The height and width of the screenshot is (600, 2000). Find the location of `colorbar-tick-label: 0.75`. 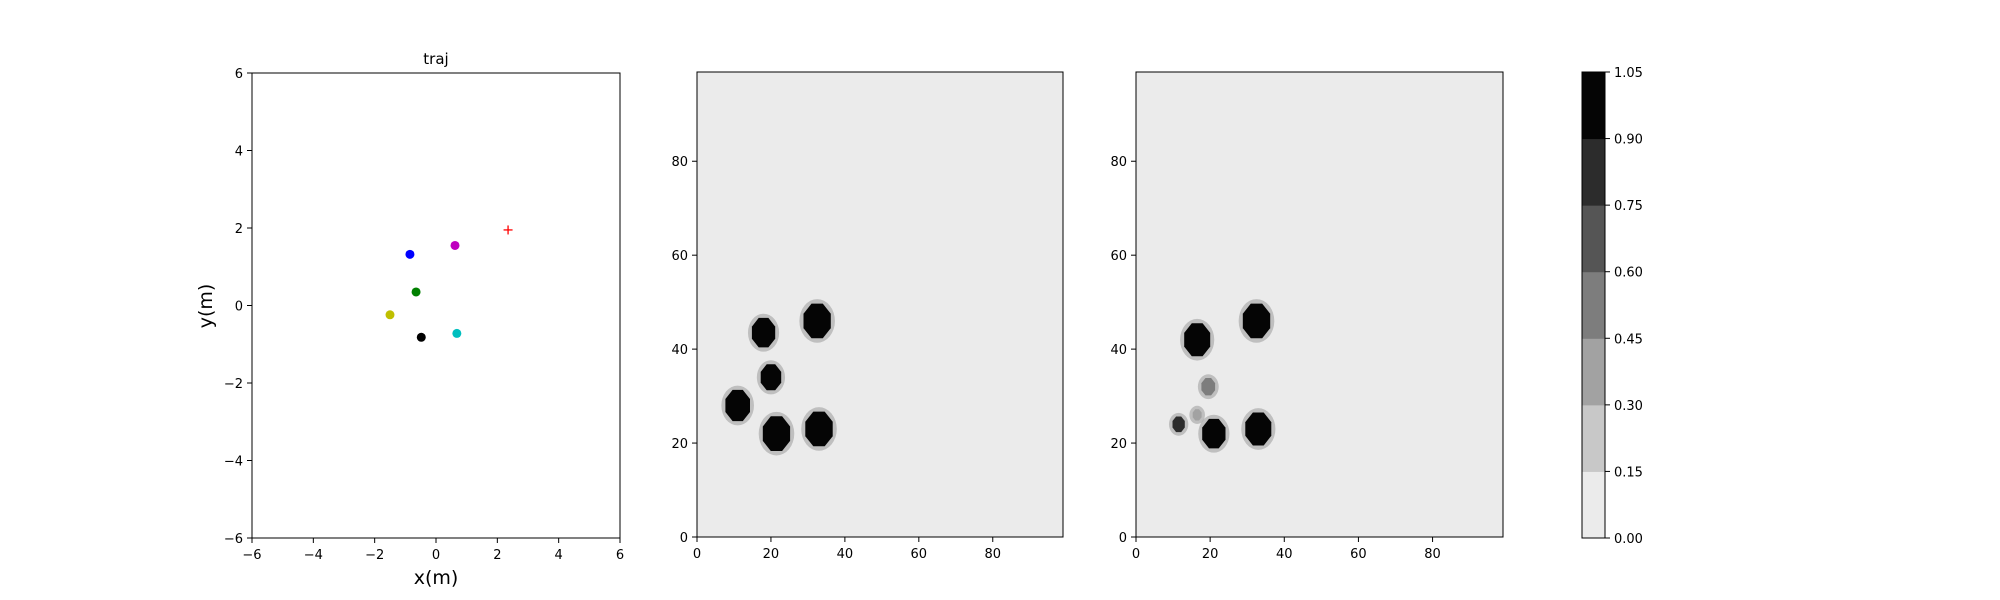

colorbar-tick-label: 0.75 is located at coordinates (1628, 206).